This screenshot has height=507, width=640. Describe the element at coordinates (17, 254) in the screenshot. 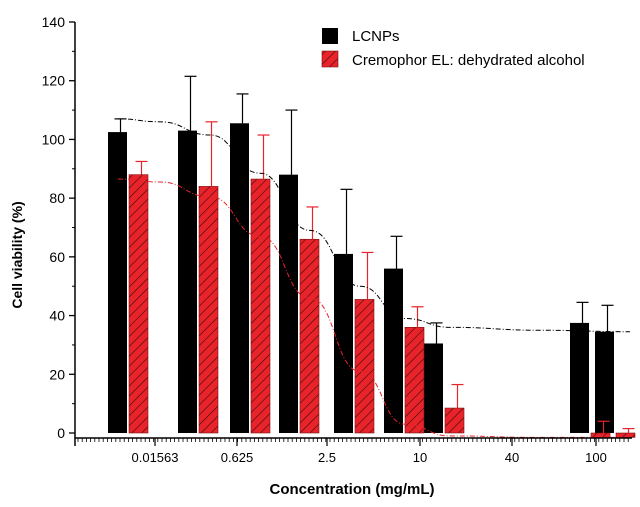

I see `y-axis-label: Cell viability (%)` at that location.